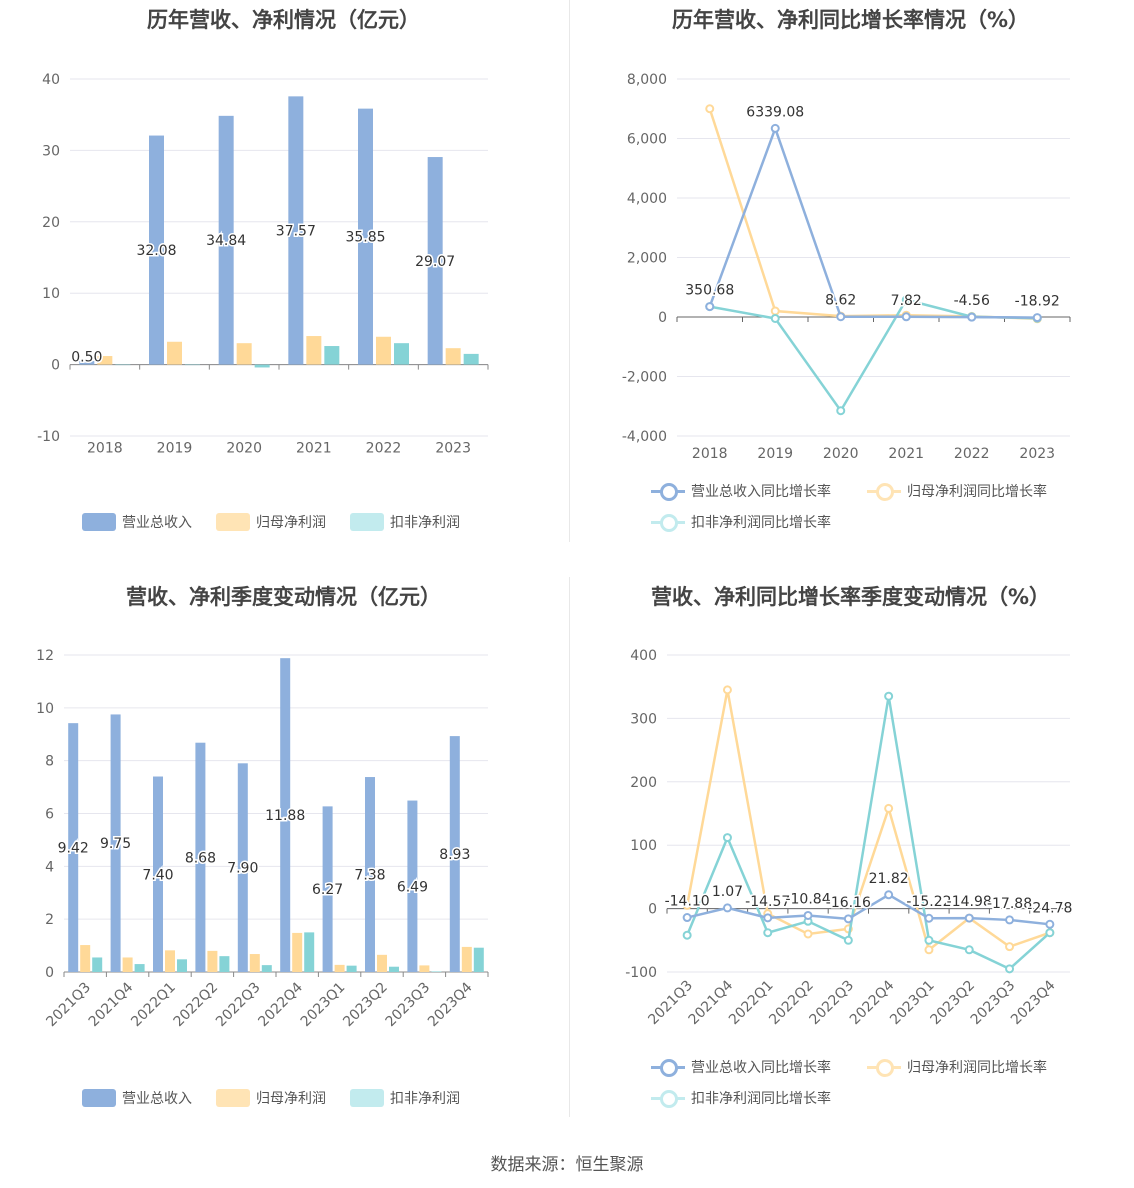 The image size is (1134, 1188). Describe the element at coordinates (761, 523) in the screenshot. I see `legend-label: 扣非净利润同比增长率` at that location.